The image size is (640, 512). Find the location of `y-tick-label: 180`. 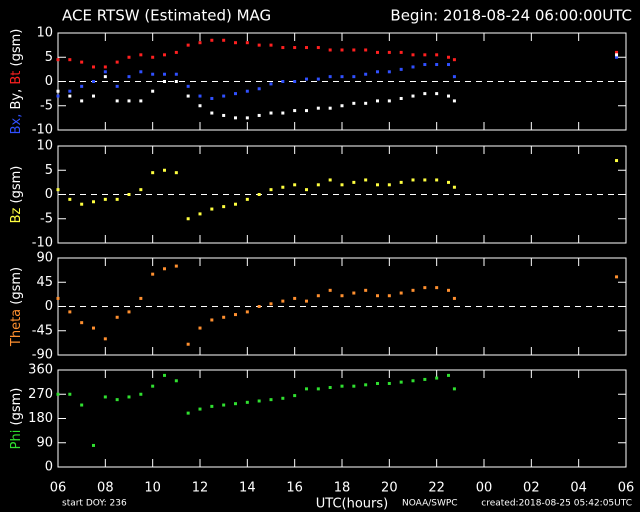

y-tick-label: 180 is located at coordinates (40, 418).